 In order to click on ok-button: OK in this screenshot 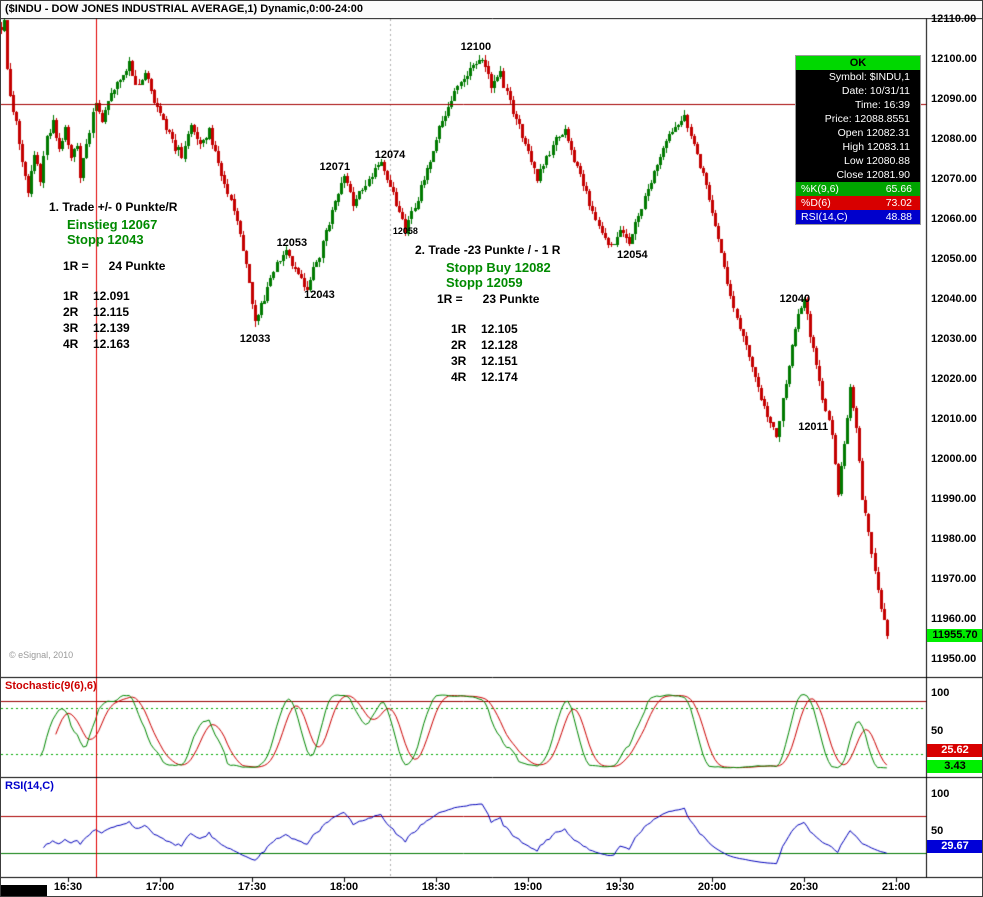, I will do `click(858, 63)`.